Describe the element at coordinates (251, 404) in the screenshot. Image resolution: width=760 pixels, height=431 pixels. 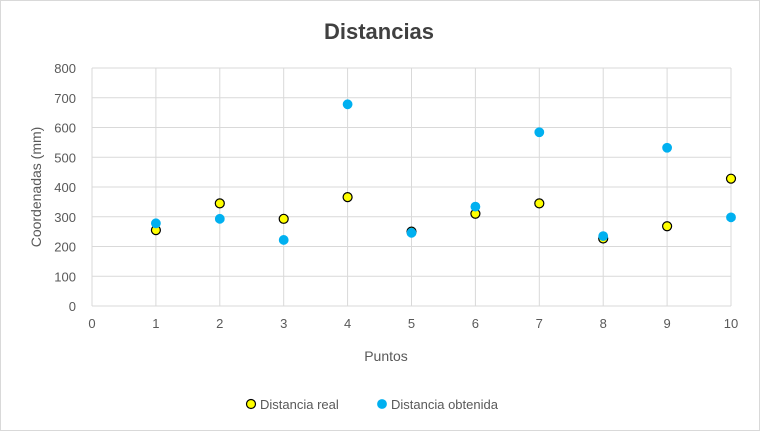
I see `legend-marker-distancia-real` at that location.